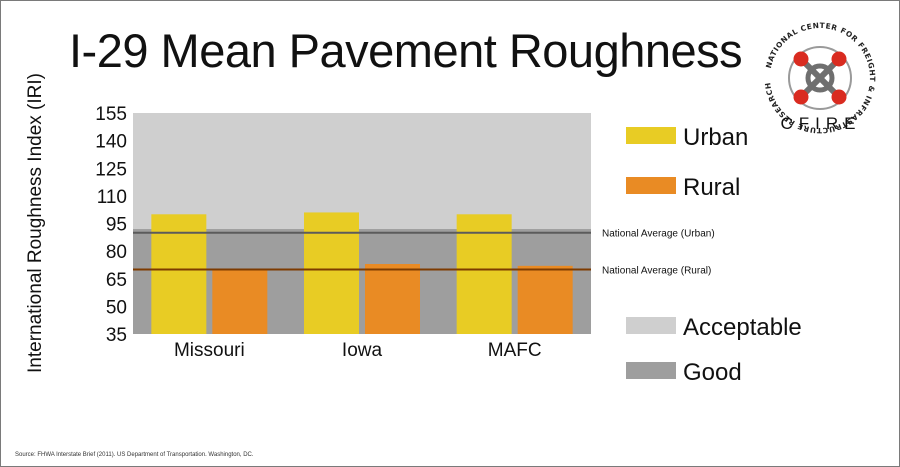 Image resolution: width=900 pixels, height=467 pixels. Describe the element at coordinates (331, 273) in the screenshot. I see `bar-urban-iowa` at that location.